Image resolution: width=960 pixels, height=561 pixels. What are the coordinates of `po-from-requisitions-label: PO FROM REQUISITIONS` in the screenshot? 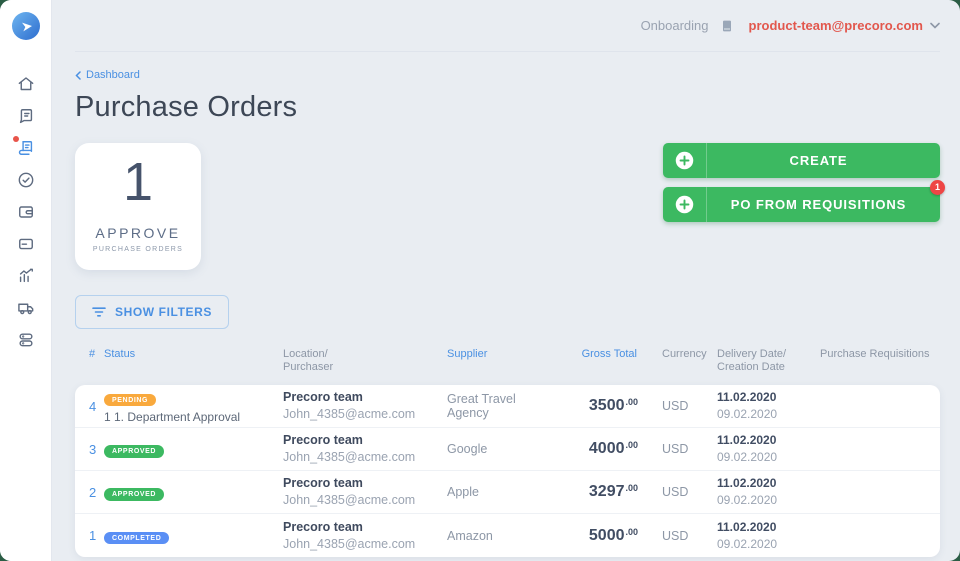 It's located at (818, 204).